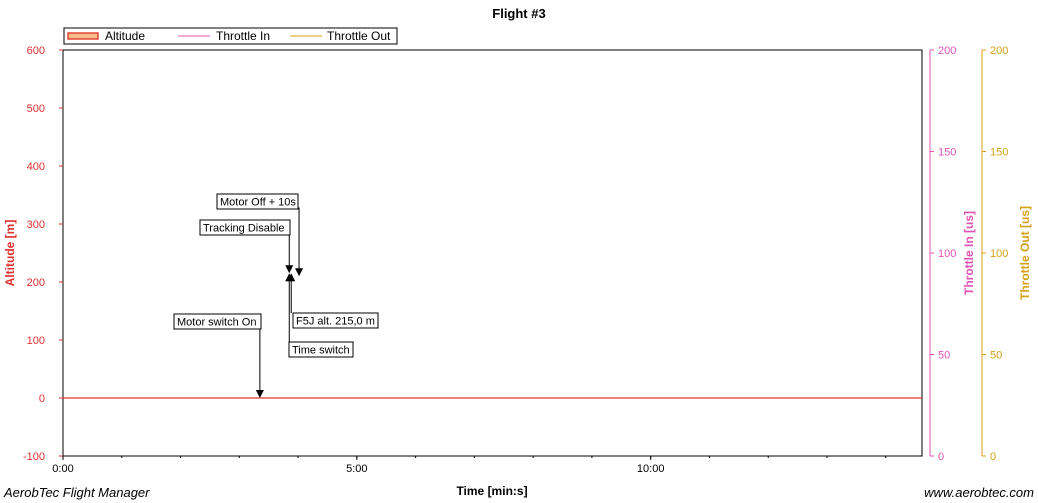 This screenshot has width=1038, height=503. Describe the element at coordinates (996, 356) in the screenshot. I see `y-right2-tick-label: 50` at that location.